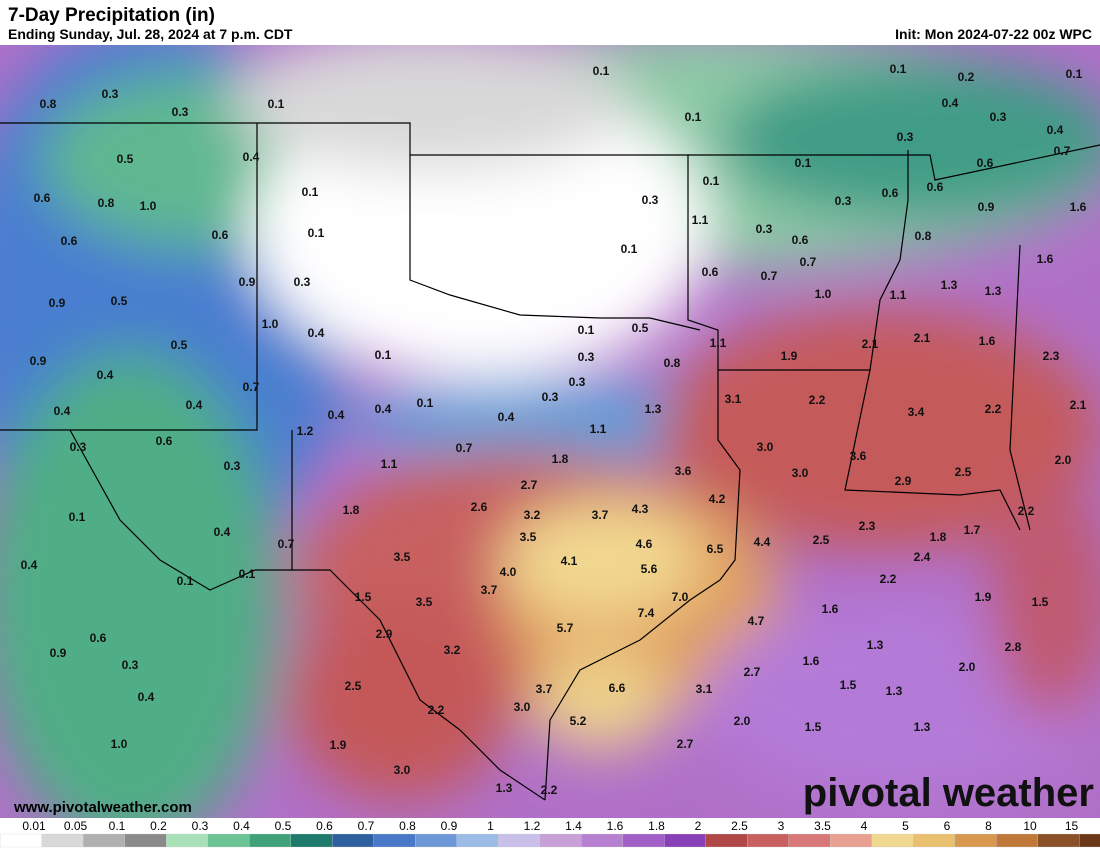 The height and width of the screenshot is (850, 1100). What do you see at coordinates (733, 399) in the screenshot?
I see `precip-label: 3.1` at bounding box center [733, 399].